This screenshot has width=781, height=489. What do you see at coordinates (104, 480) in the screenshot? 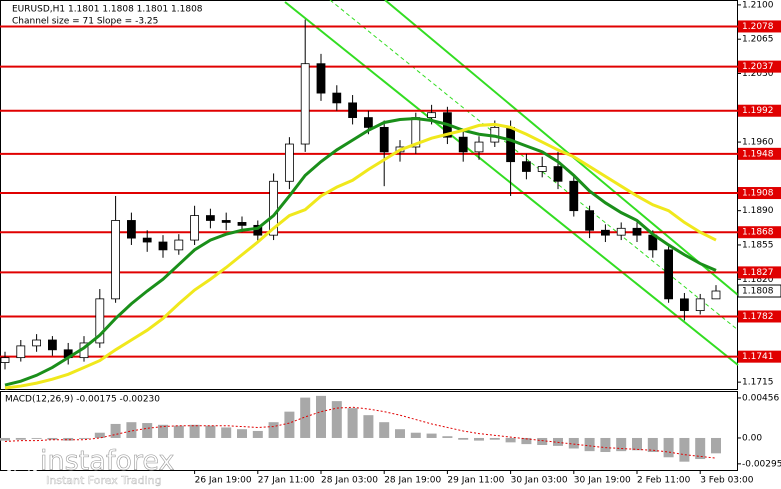
I see `logo-tagline: Instant Forex Trading` at bounding box center [104, 480].